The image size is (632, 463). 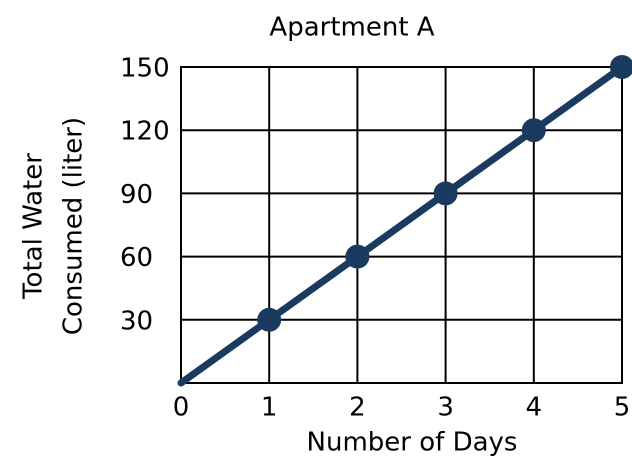 What do you see at coordinates (145, 132) in the screenshot?
I see `y-tick-label: 120` at bounding box center [145, 132].